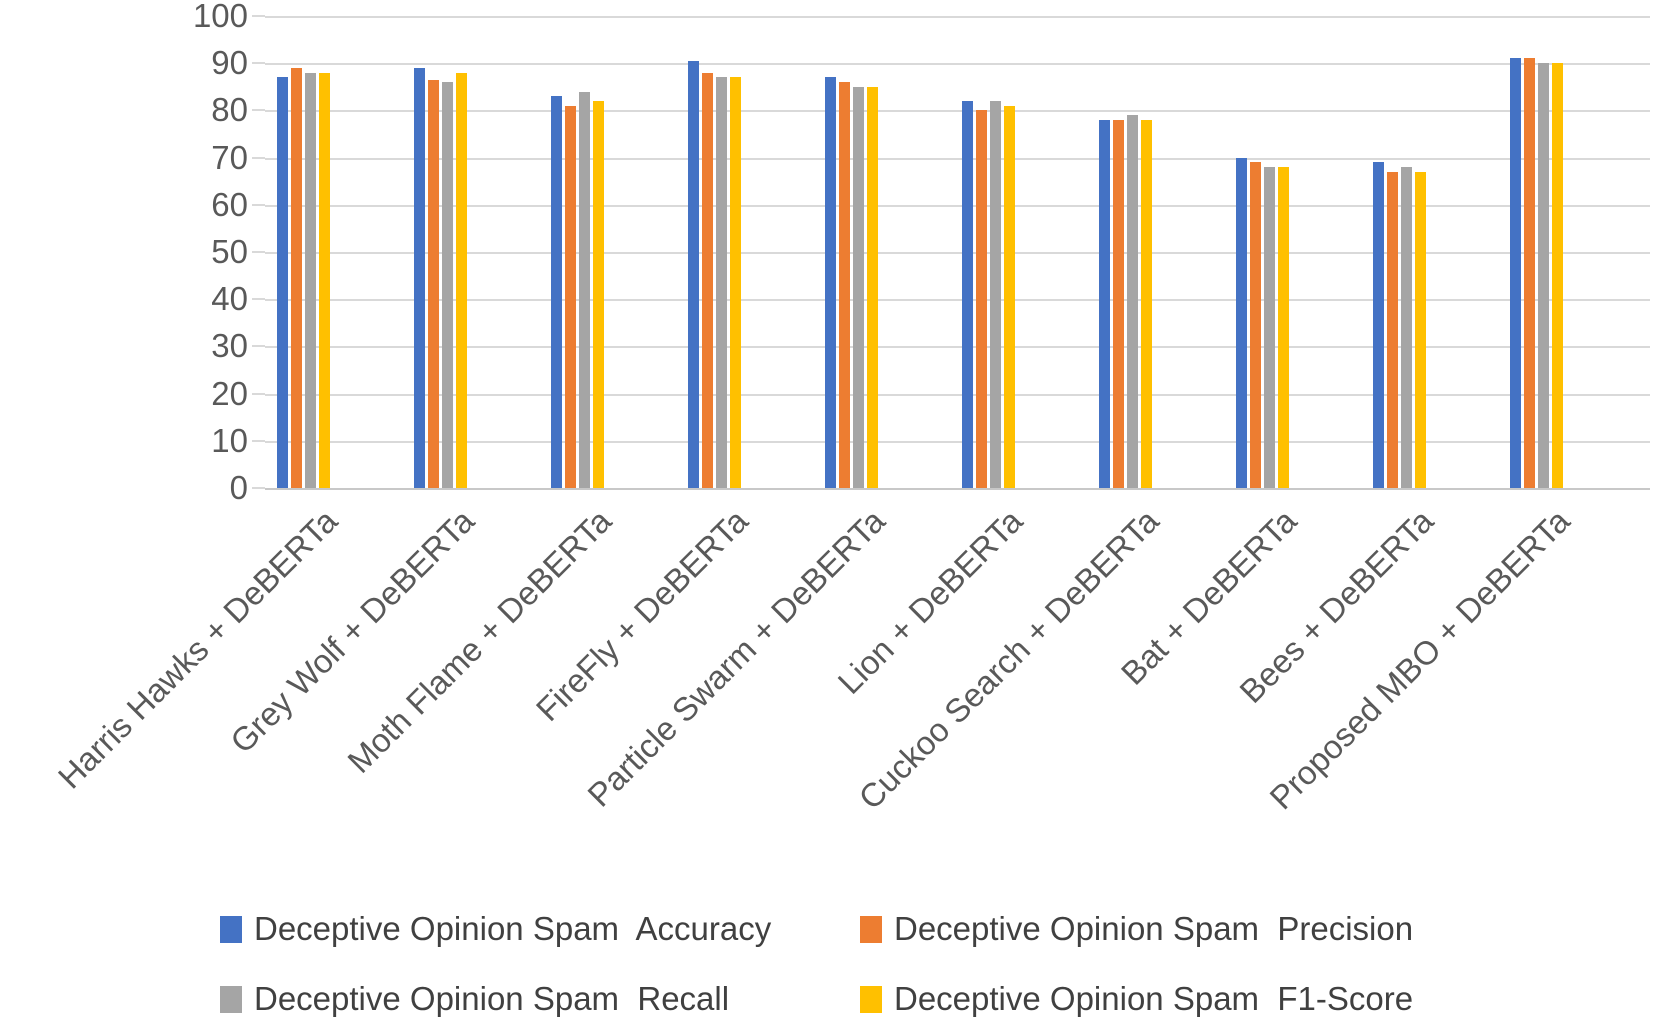 This screenshot has width=1654, height=1035. Describe the element at coordinates (352, 631) in the screenshot. I see `x-axis-category-label-2: Grey Wolf + DeBERTa` at that location.